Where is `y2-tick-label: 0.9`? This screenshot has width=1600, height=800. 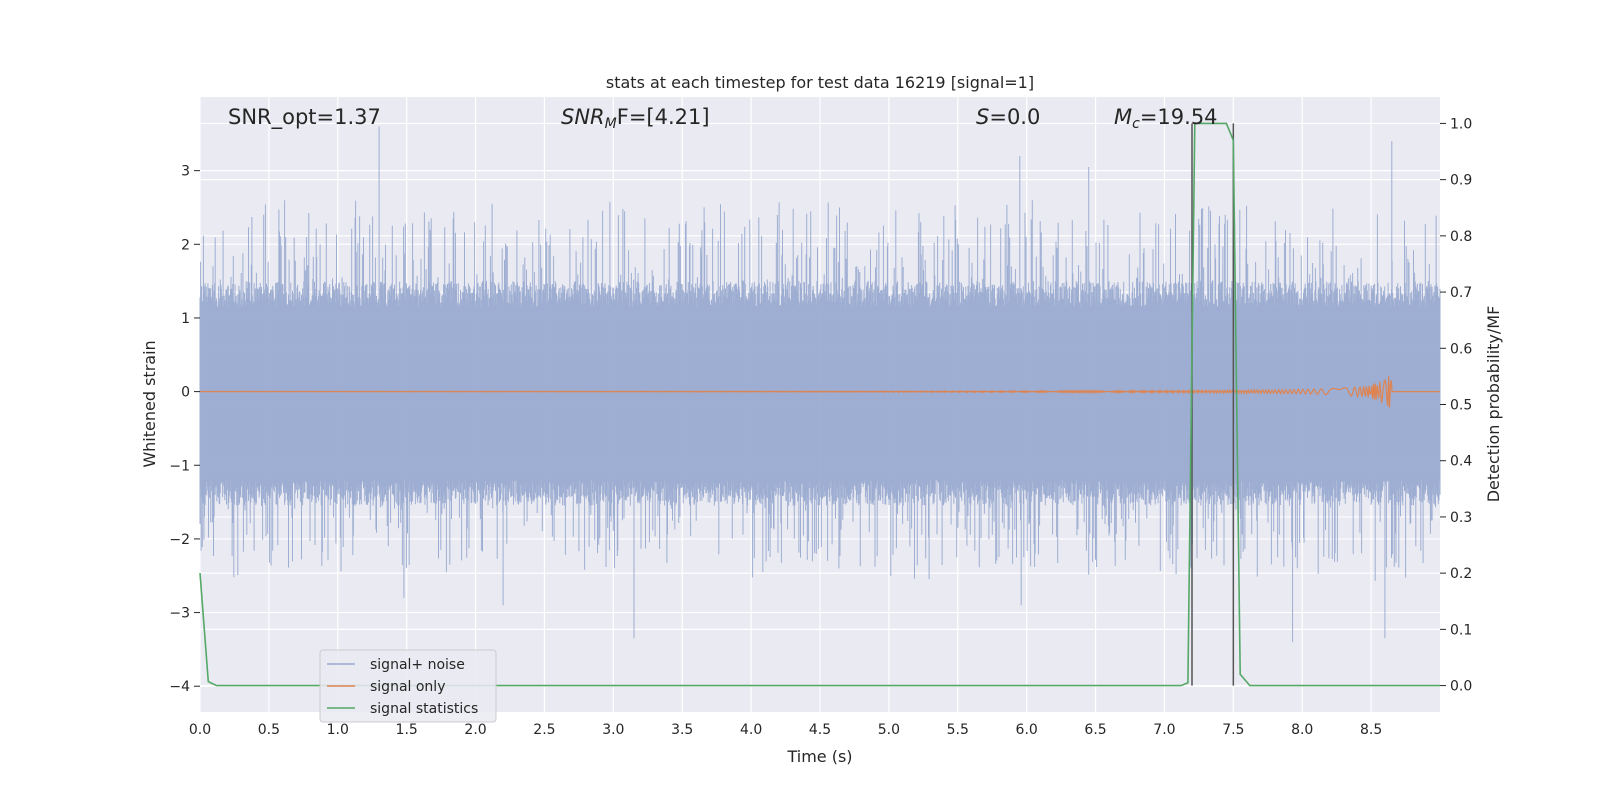
y2-tick-label: 0.9 is located at coordinates (1461, 181).